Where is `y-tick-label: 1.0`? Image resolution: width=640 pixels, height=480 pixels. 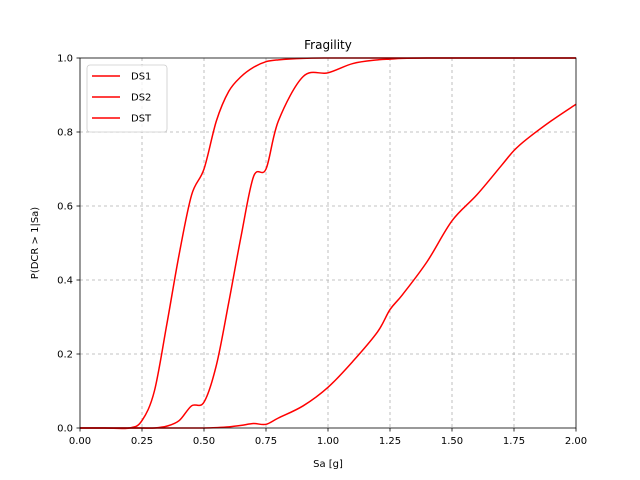
y-tick-label: 1.0 is located at coordinates (65, 59).